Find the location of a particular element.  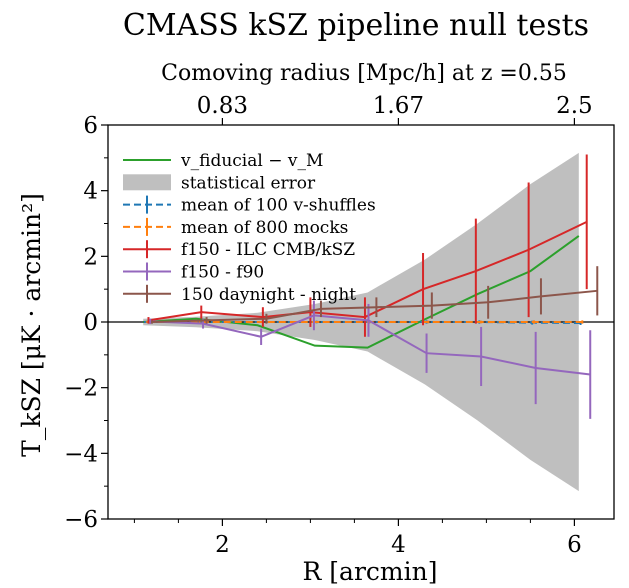

x-tick-label: 6 is located at coordinates (574, 545).